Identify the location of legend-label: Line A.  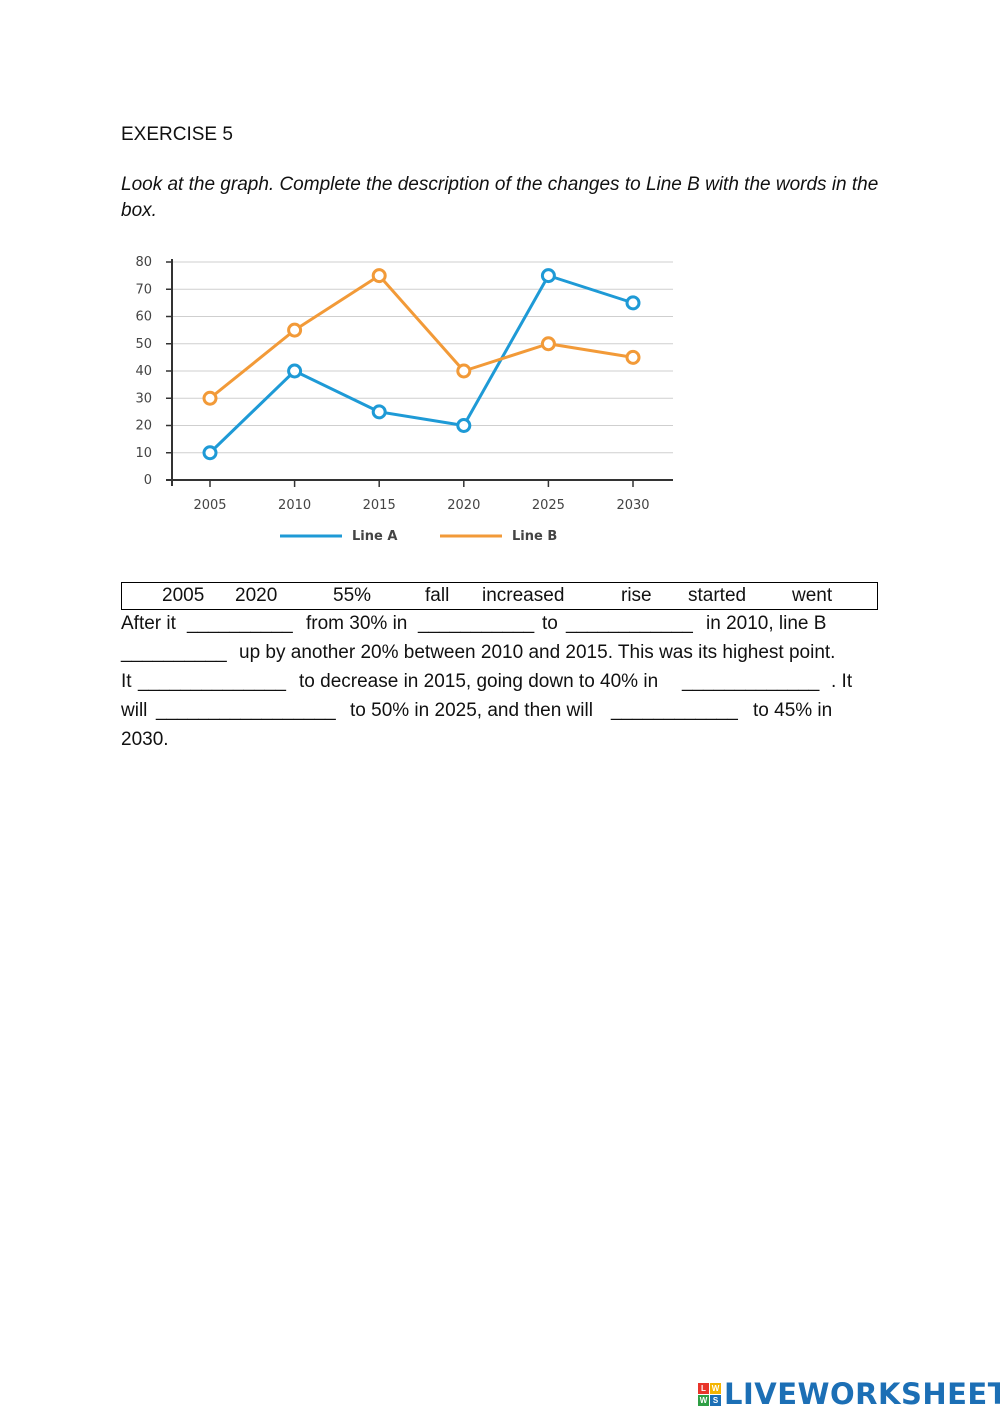
(374, 536).